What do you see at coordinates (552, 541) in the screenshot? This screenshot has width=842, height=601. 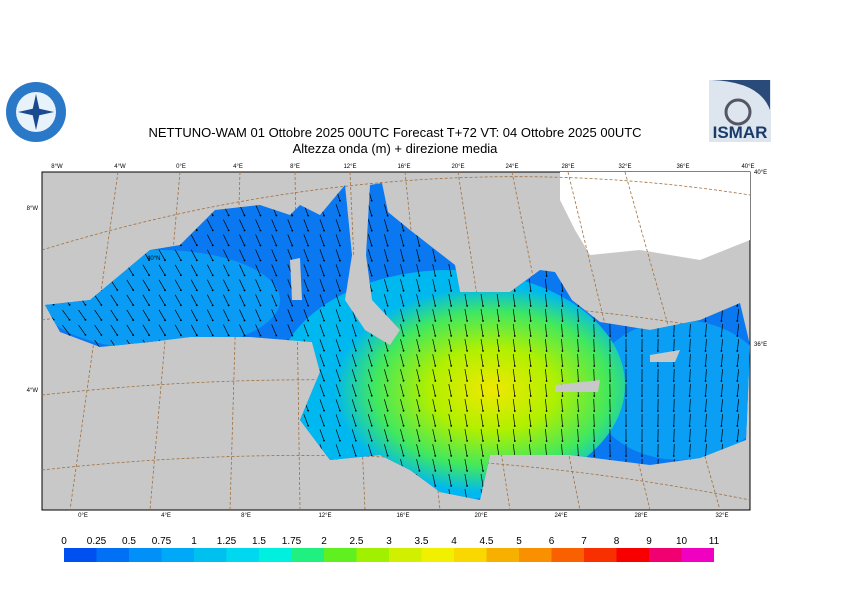 I see `colorbar-label: 6` at bounding box center [552, 541].